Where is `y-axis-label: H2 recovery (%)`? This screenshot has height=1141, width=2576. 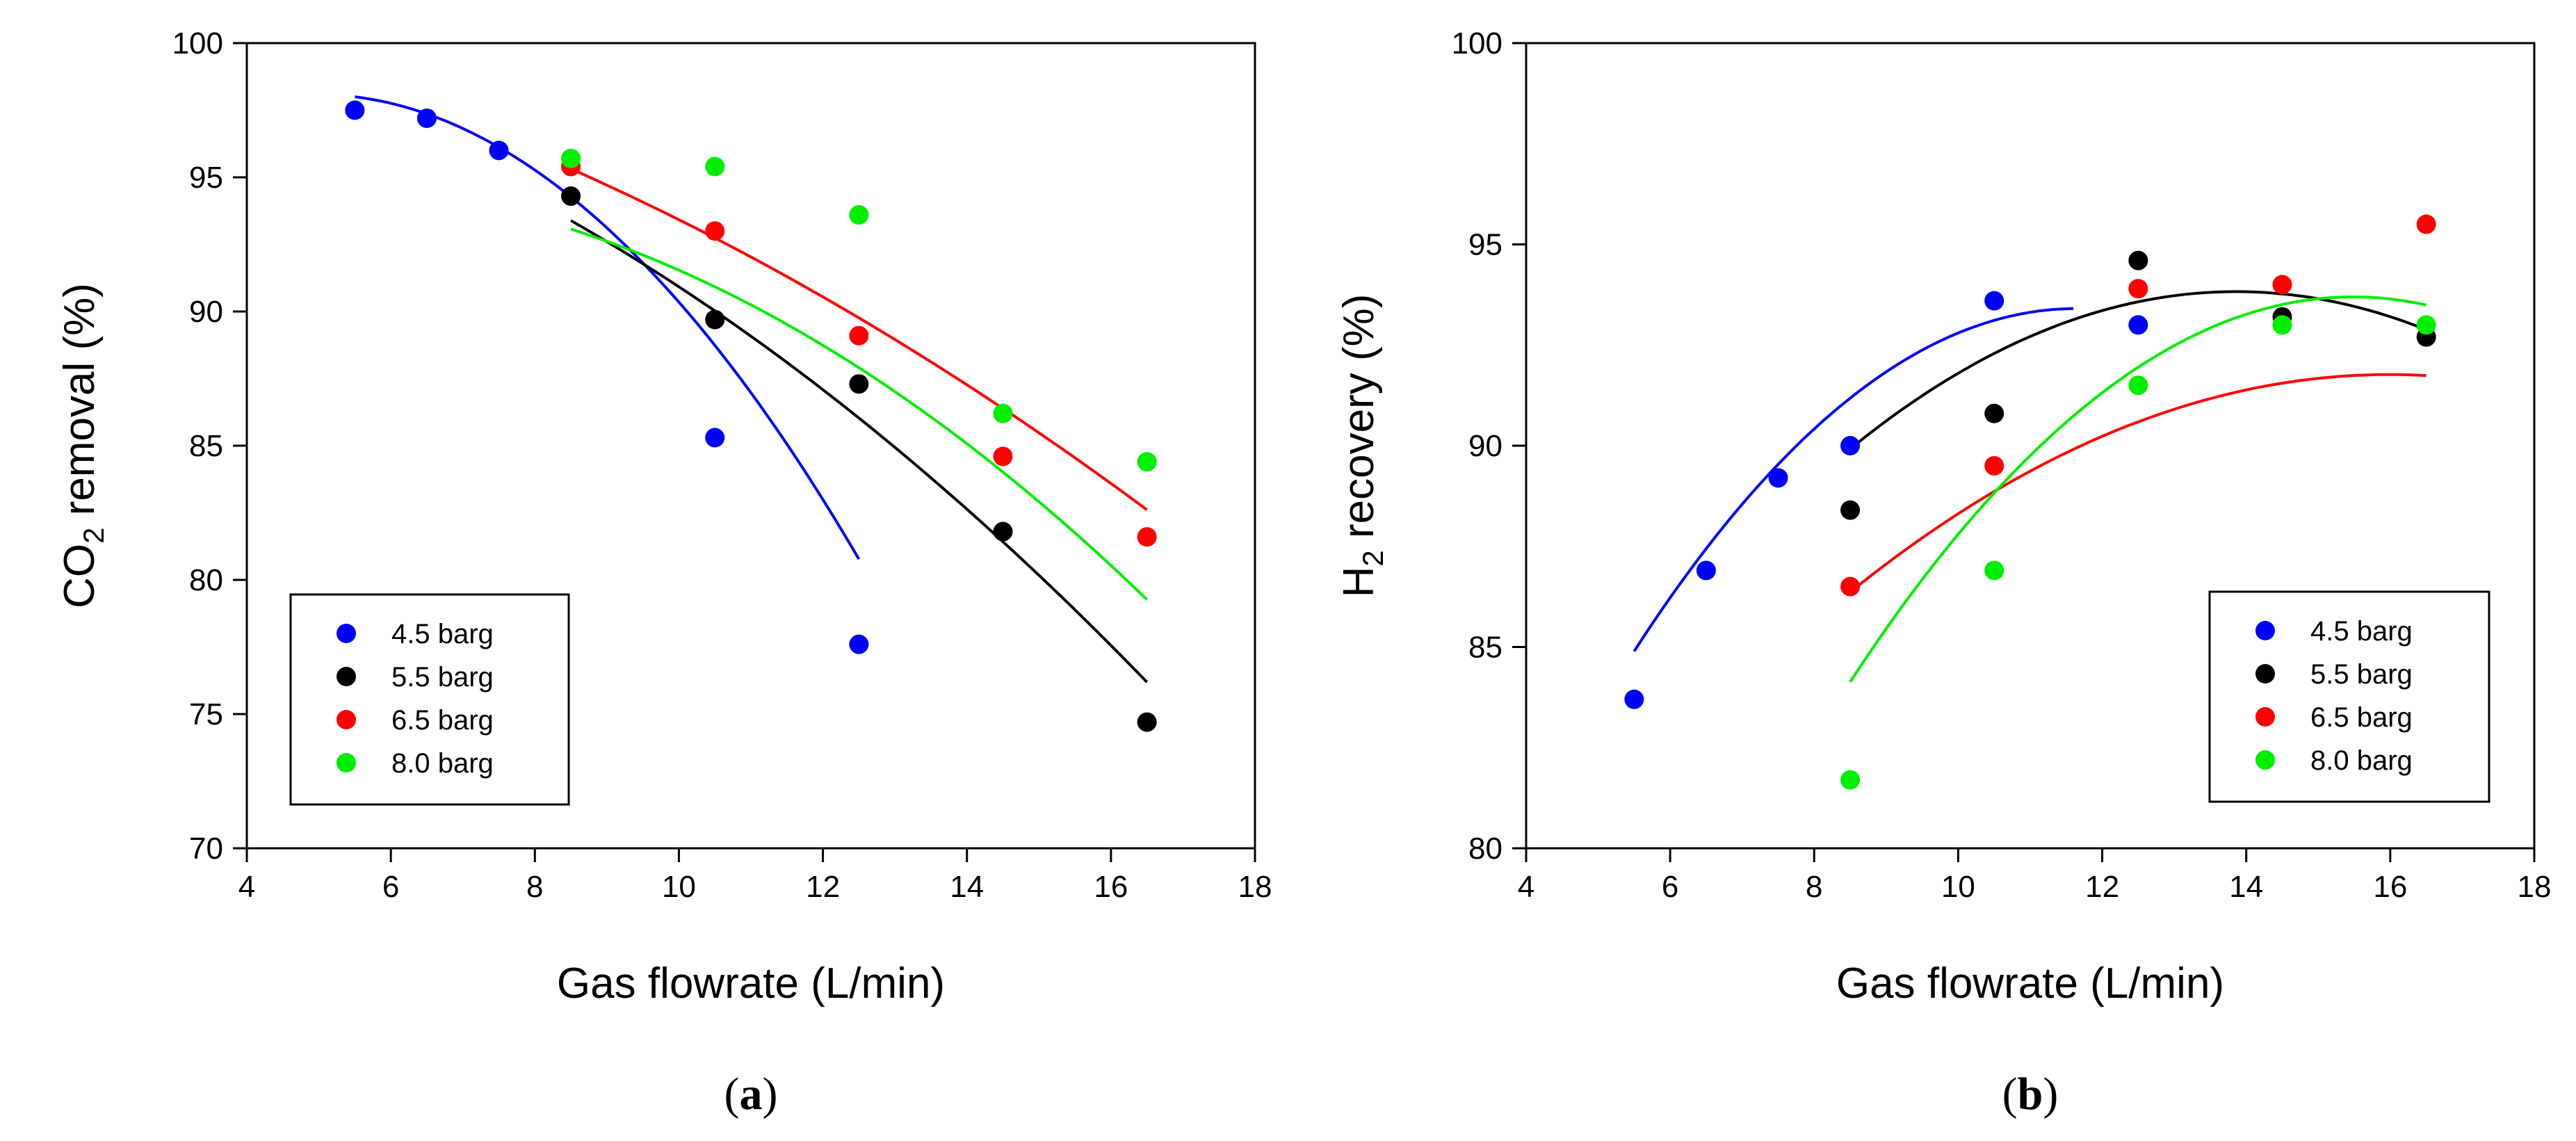
y-axis-label: H2 recovery (%) is located at coordinates (1362, 446).